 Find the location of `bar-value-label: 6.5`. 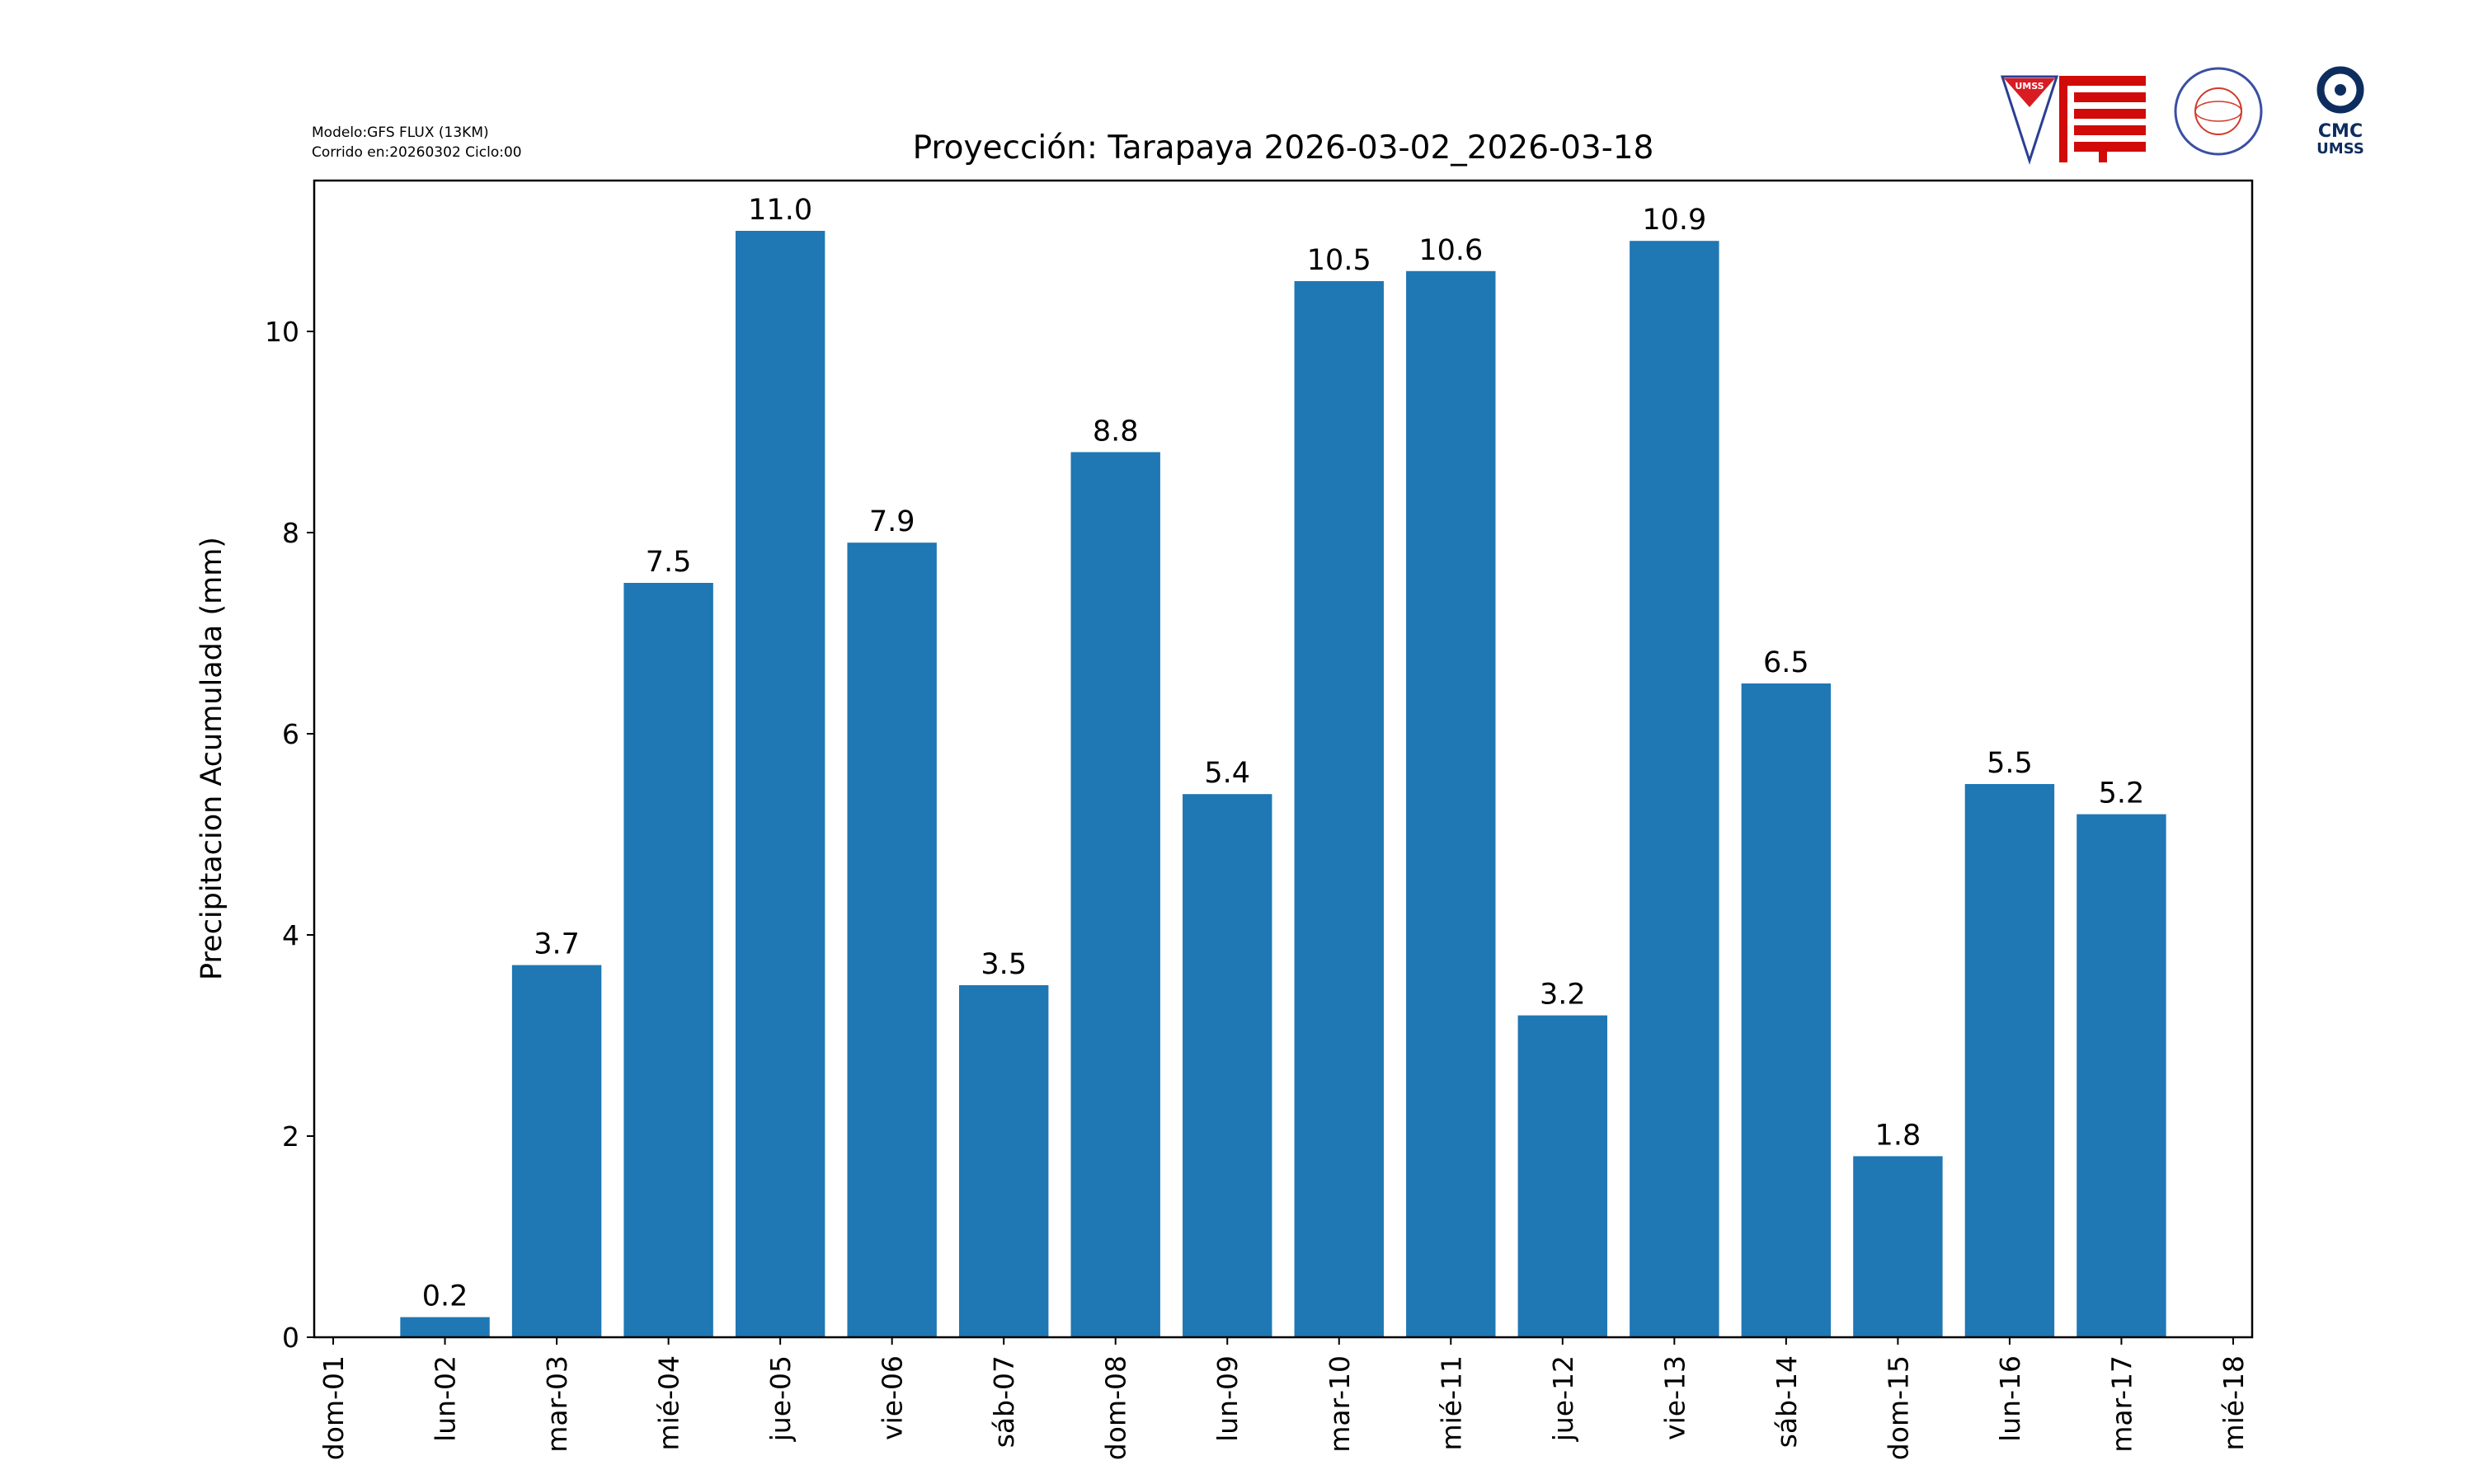

bar-value-label: 6.5 is located at coordinates (1786, 662).